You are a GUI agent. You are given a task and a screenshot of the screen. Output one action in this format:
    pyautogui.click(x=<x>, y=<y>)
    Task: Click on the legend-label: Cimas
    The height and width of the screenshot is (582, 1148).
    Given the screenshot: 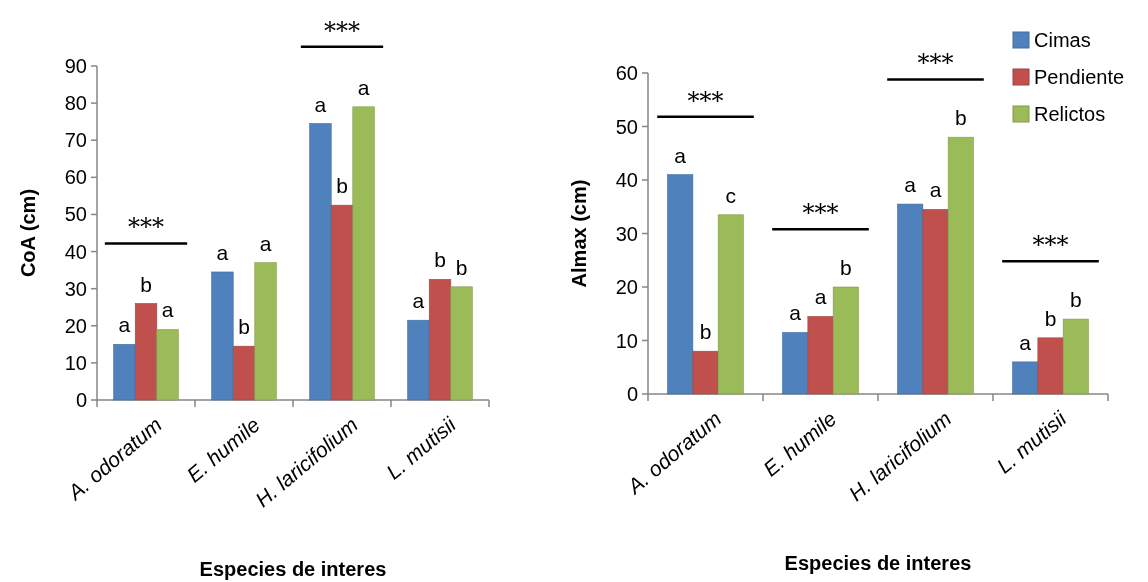 What is the action you would take?
    pyautogui.click(x=1062, y=40)
    